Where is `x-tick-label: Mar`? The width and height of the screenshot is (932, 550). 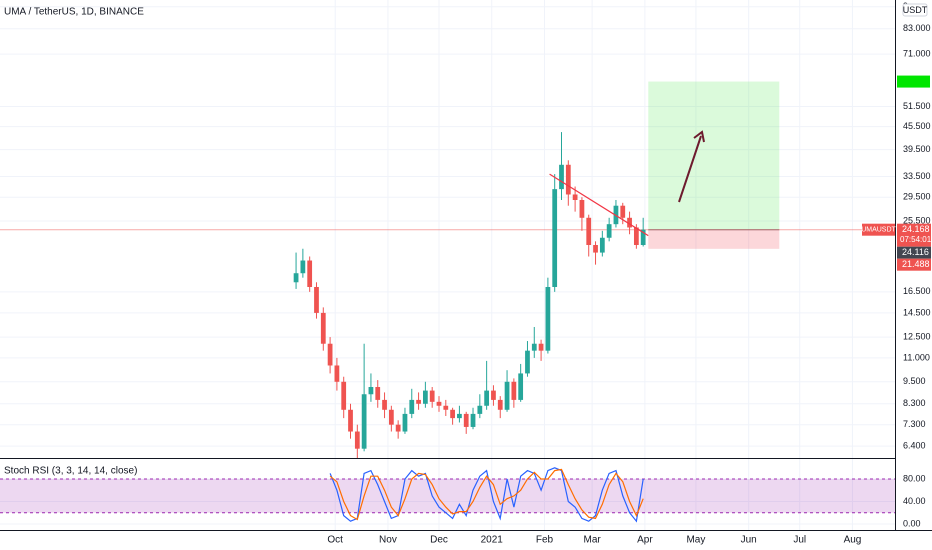
x-tick-label: Mar is located at coordinates (593, 540).